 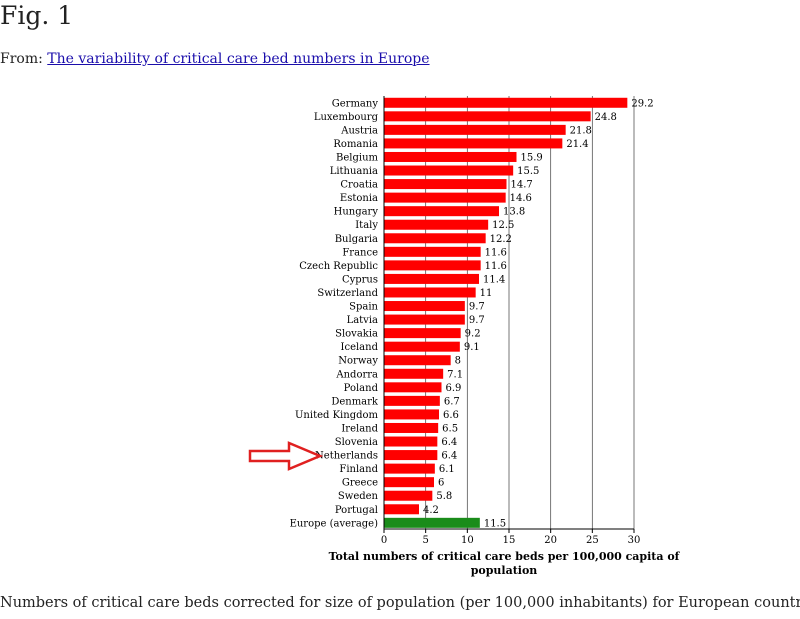 I want to click on x-tick-label: 30, so click(x=634, y=540).